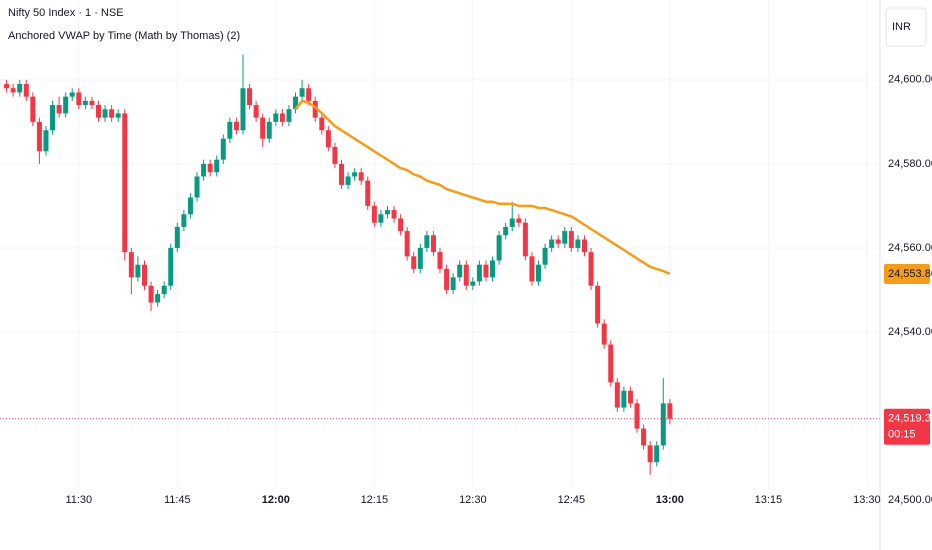  I want to click on vwap-line, so click(482, 187).